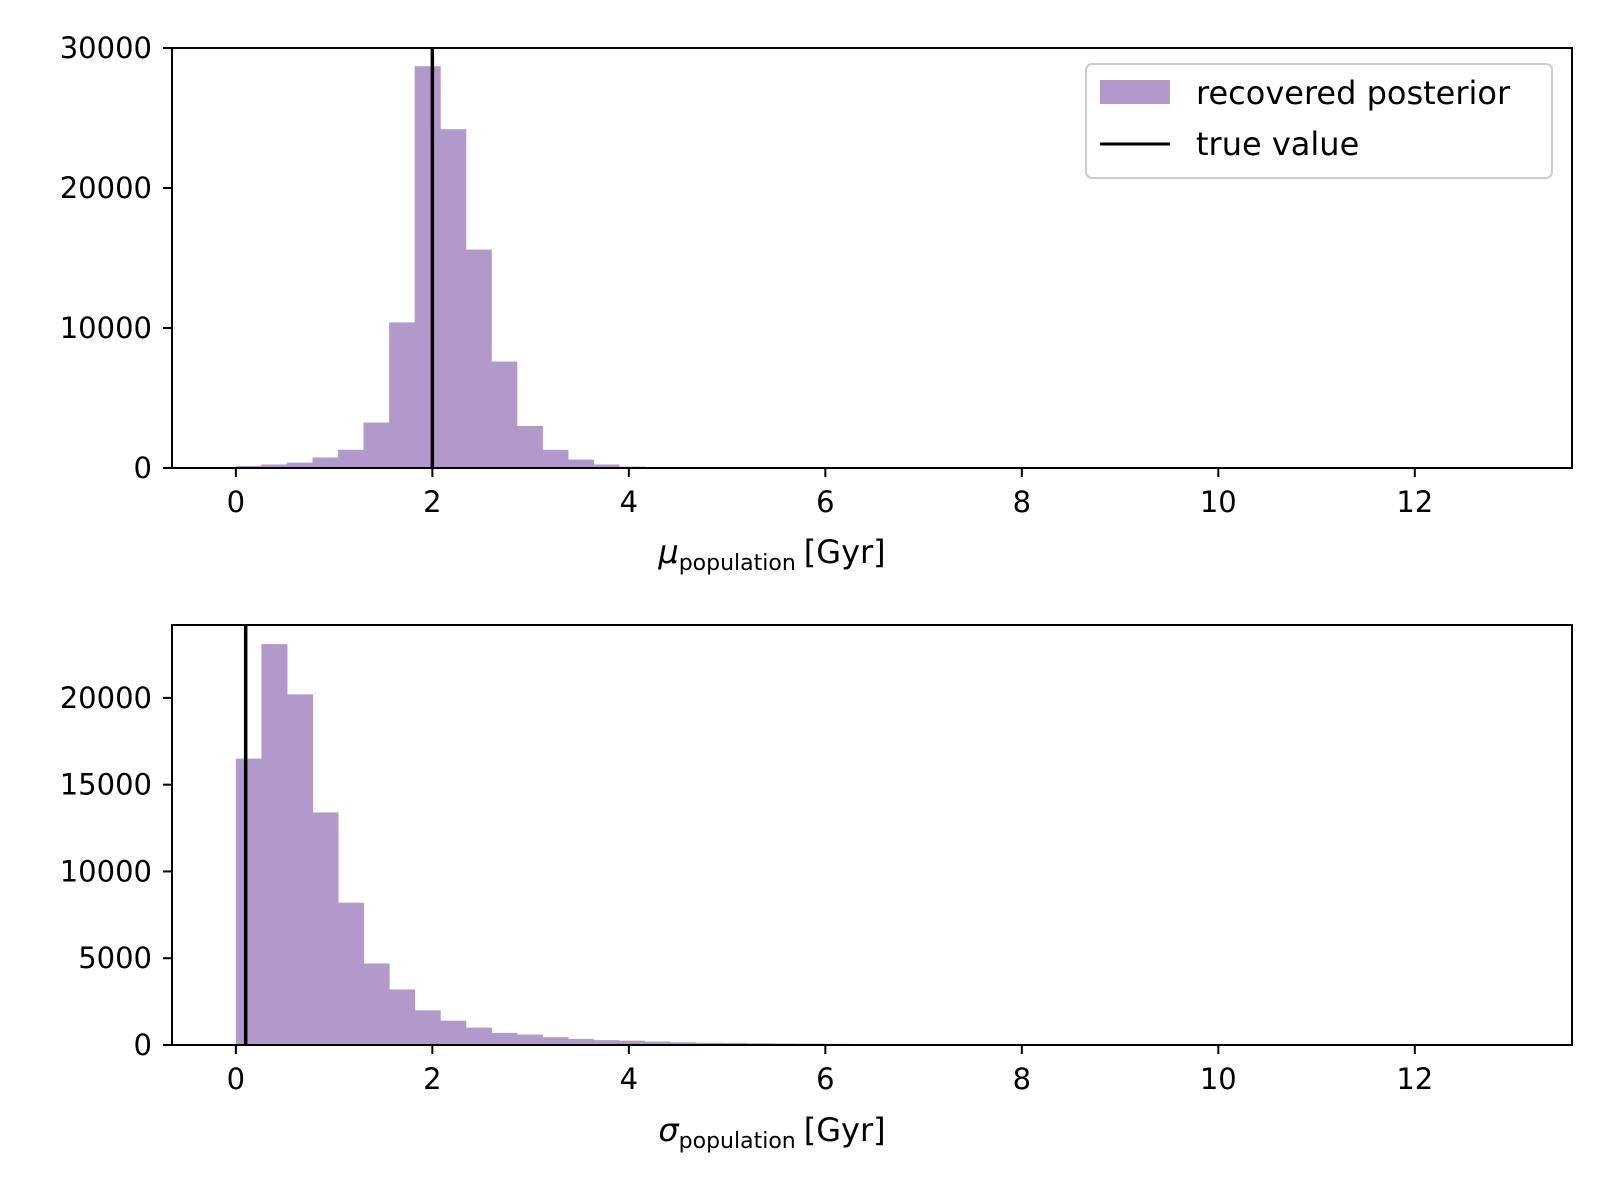  I want to click on legend-box, so click(1319, 121).